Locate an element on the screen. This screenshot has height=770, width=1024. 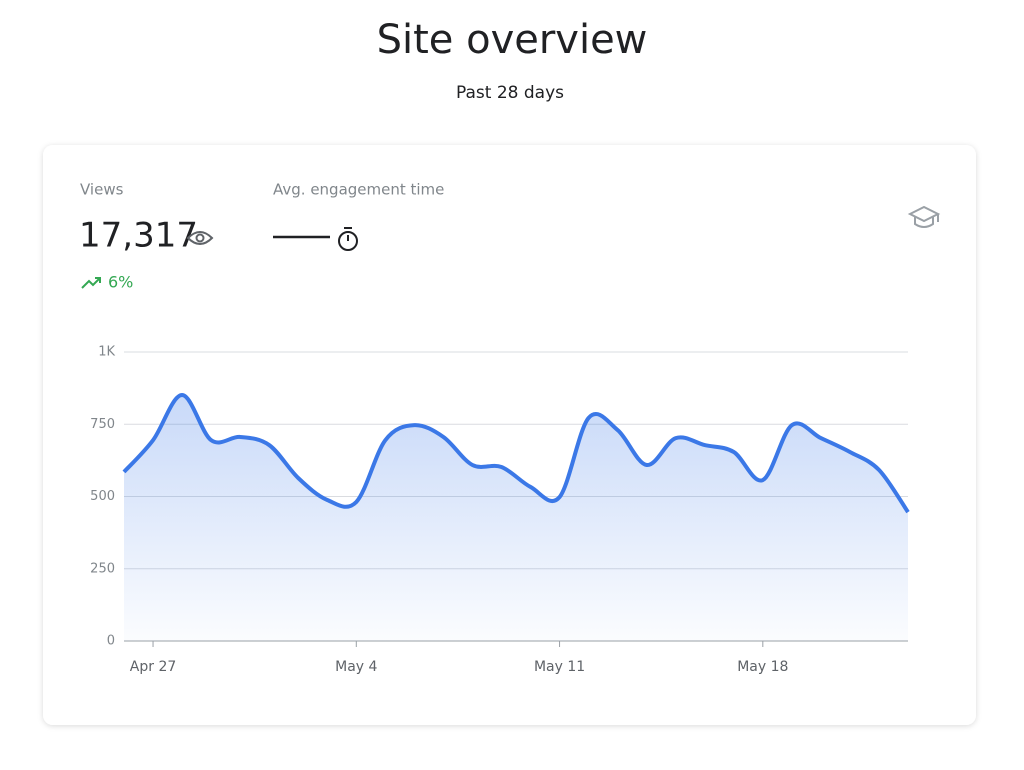
x-tick-label: May 4 is located at coordinates (356, 667).